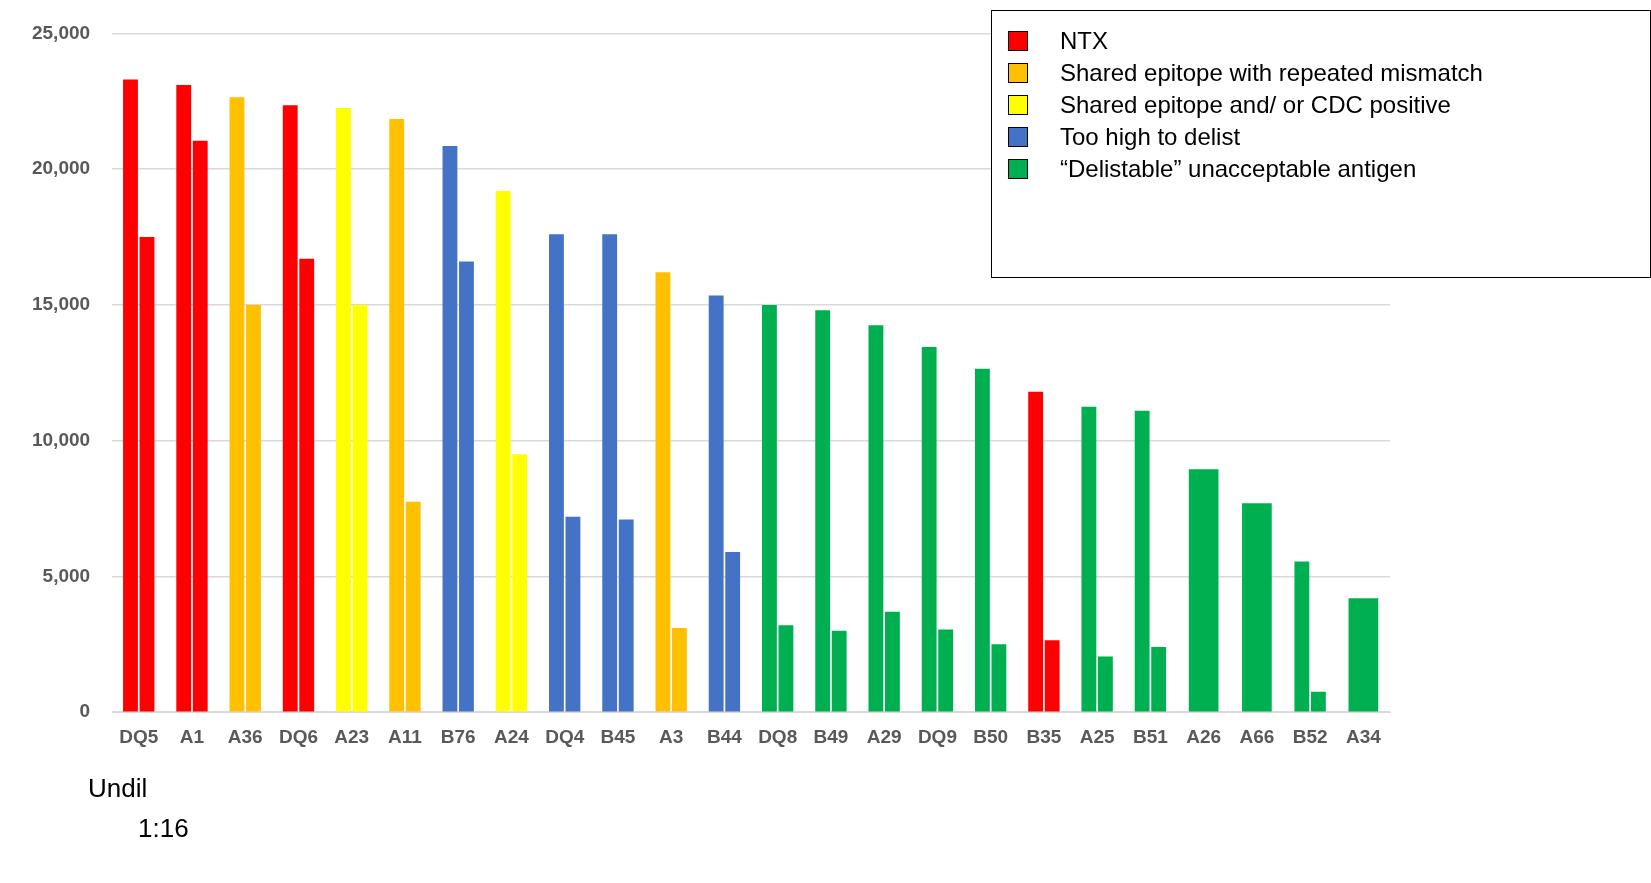 The width and height of the screenshot is (1651, 883). Describe the element at coordinates (61, 304) in the screenshot. I see `y-tick-label: 15,000` at that location.